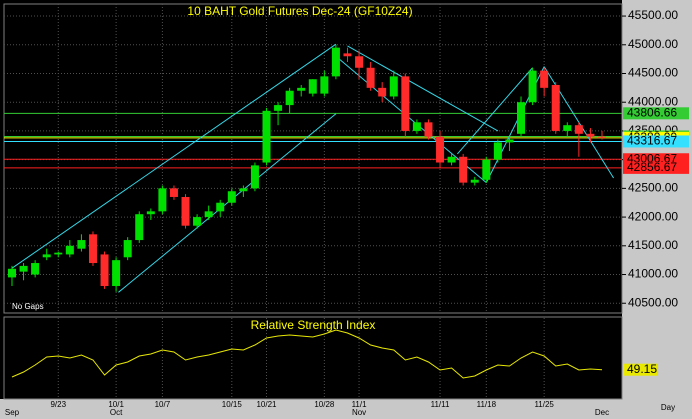 The height and width of the screenshot is (419, 692). What do you see at coordinates (116, 412) in the screenshot?
I see `month-label: Oct` at bounding box center [116, 412].